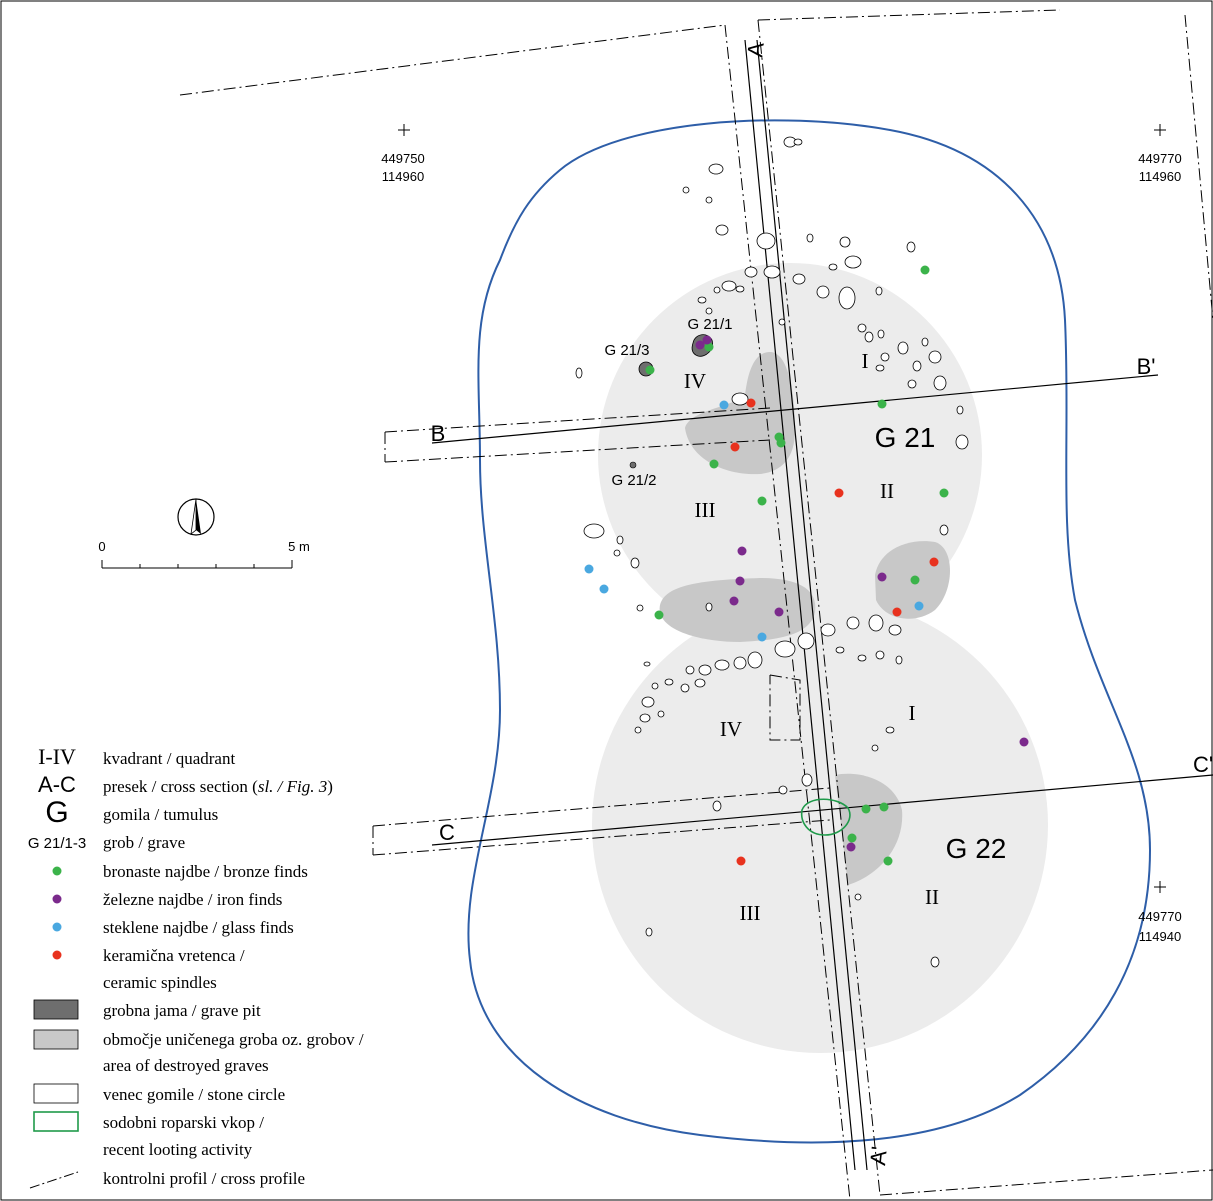 The width and height of the screenshot is (1213, 1201). What do you see at coordinates (750, 913) in the screenshot?
I see `quadrant-g22-iii: III` at bounding box center [750, 913].